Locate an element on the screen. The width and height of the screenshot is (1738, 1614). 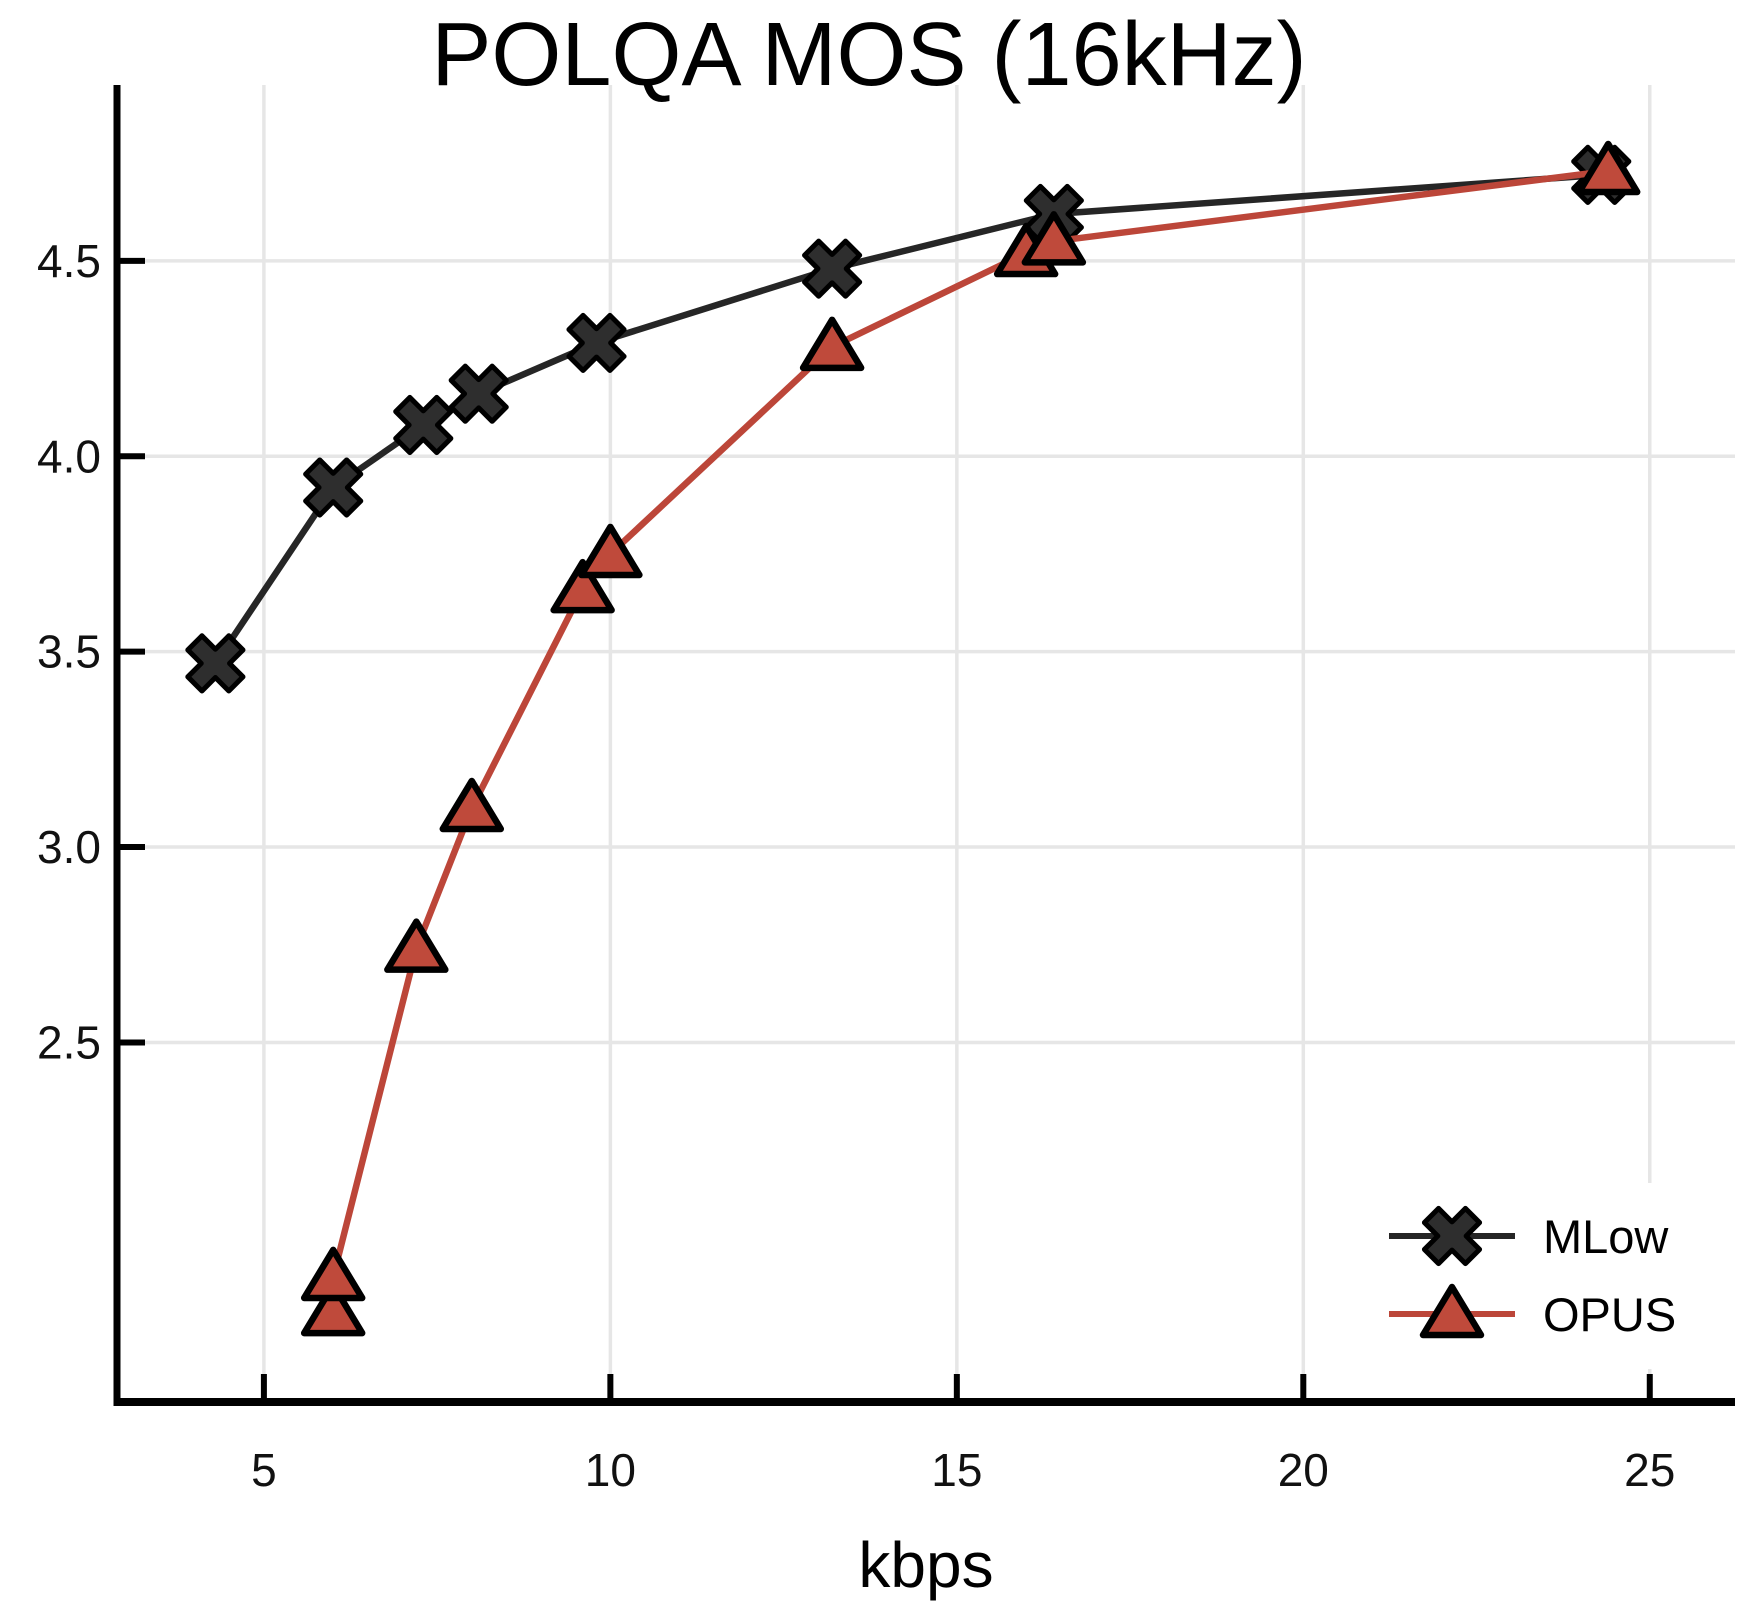
x-tick-label: 15 is located at coordinates (956, 1470).